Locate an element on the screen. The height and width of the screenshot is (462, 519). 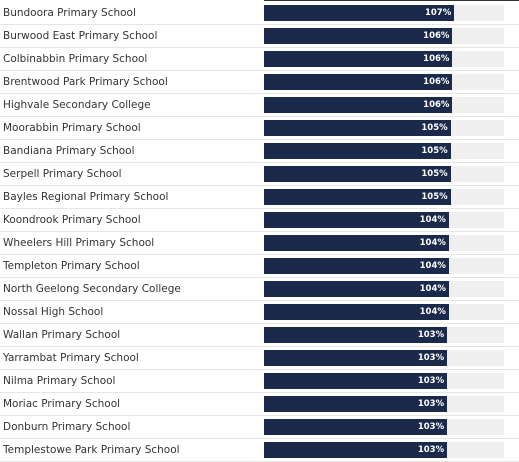
category-label: Colbinabbin Primary School is located at coordinates (75, 59).